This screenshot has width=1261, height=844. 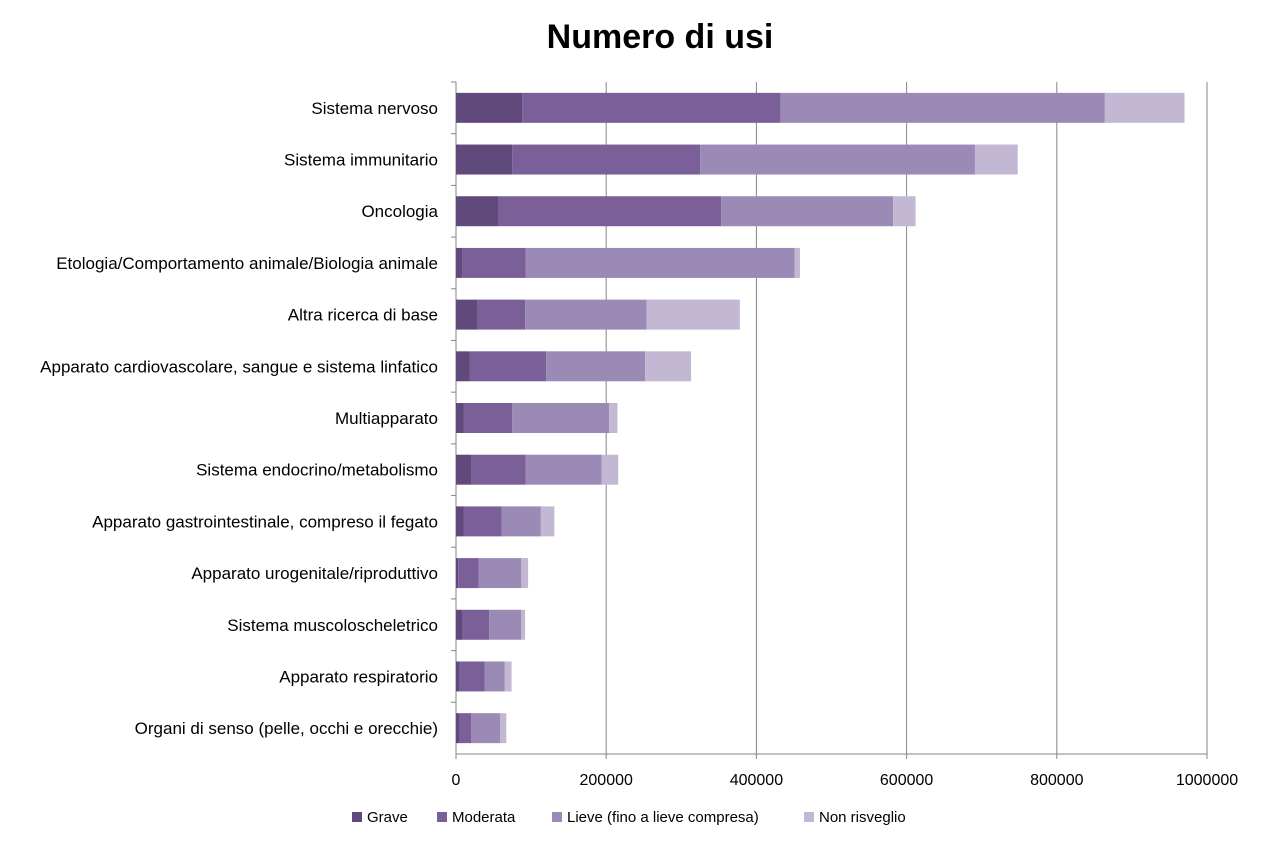 I want to click on legend-label: Moderata, so click(x=484, y=817).